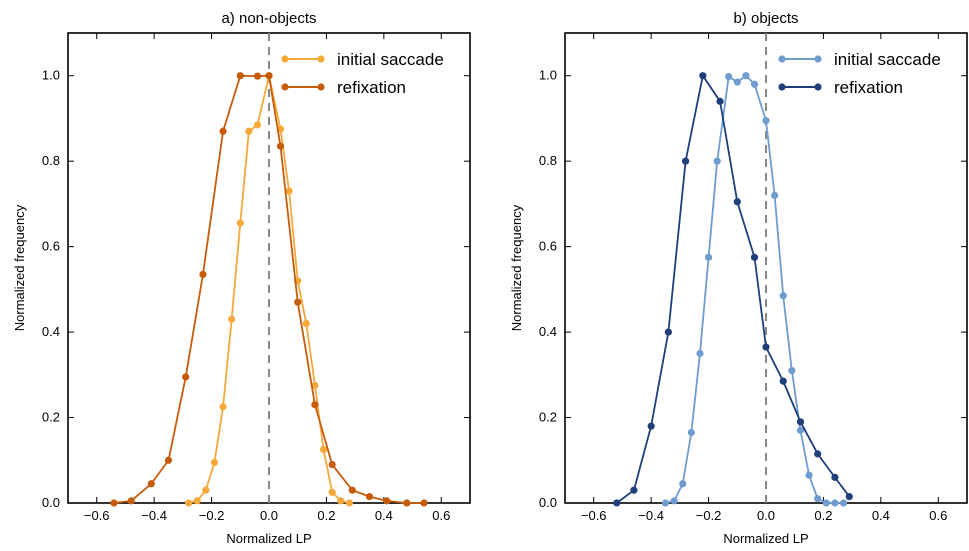  What do you see at coordinates (268, 18) in the screenshot?
I see `chart-title: a) non-objects` at bounding box center [268, 18].